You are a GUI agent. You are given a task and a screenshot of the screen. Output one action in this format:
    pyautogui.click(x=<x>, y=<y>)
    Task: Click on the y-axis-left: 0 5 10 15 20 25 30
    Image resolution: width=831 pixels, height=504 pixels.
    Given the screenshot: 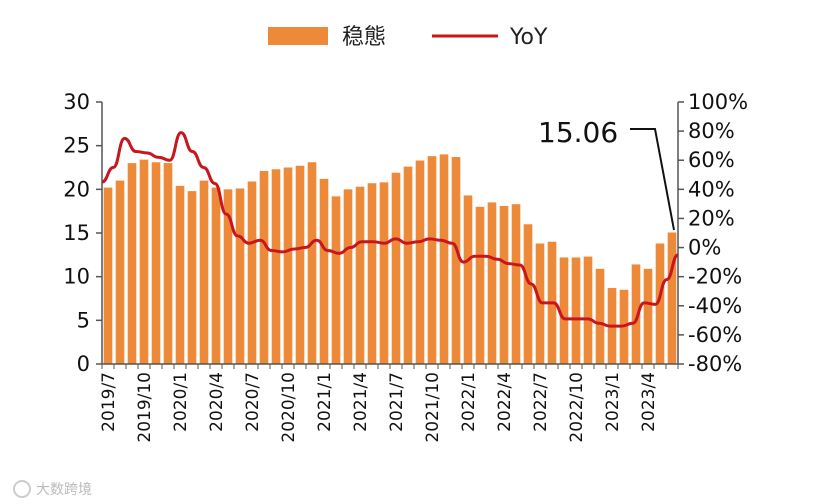 What is the action you would take?
    pyautogui.click(x=82, y=233)
    